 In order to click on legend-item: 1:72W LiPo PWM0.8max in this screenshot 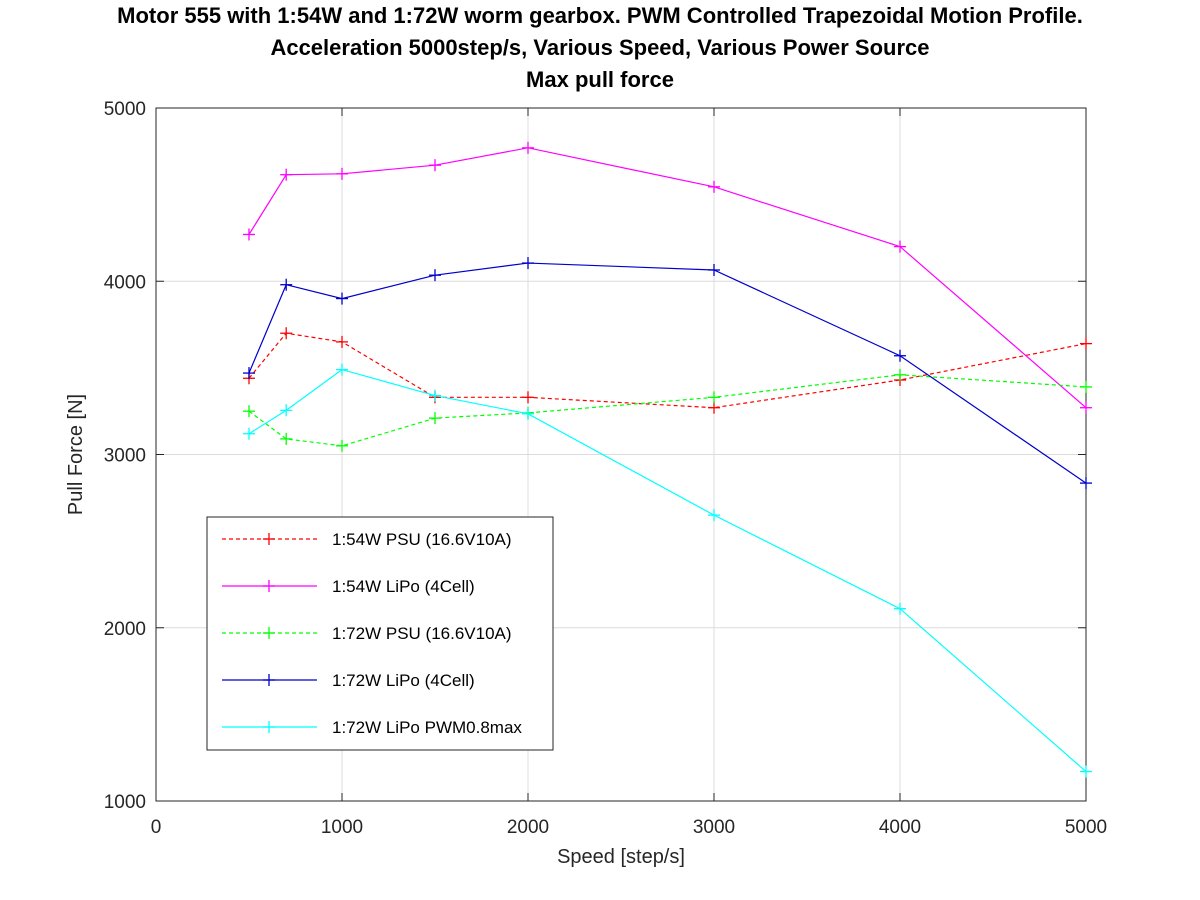, I will do `click(372, 727)`.